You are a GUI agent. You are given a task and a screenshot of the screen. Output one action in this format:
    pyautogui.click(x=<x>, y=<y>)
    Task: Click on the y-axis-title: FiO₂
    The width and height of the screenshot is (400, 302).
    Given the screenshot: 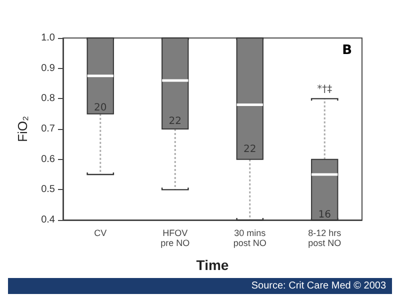 What is the action you would take?
    pyautogui.click(x=22, y=129)
    